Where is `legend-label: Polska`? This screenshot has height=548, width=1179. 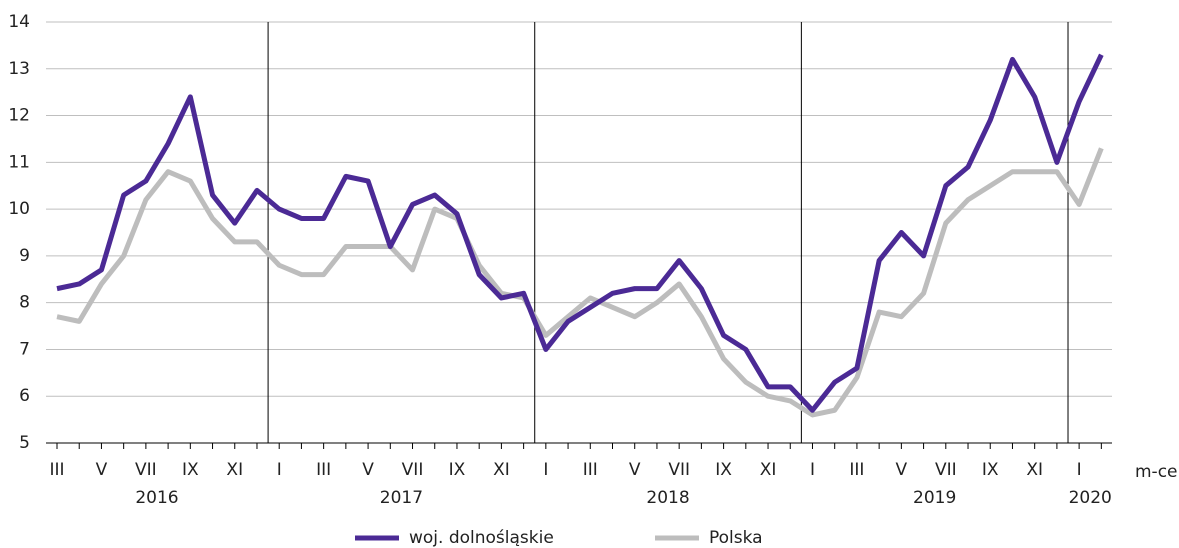
legend-label: Polska is located at coordinates (736, 538).